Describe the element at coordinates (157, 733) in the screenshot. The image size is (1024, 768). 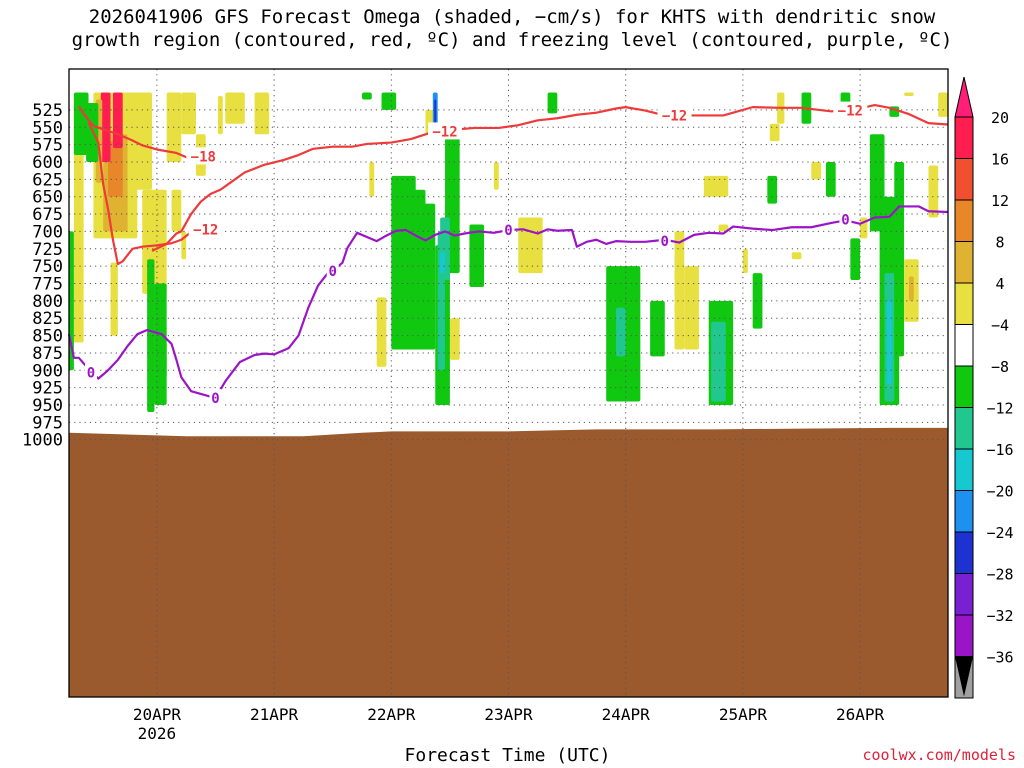
I see `x-tick-year: 2026` at that location.